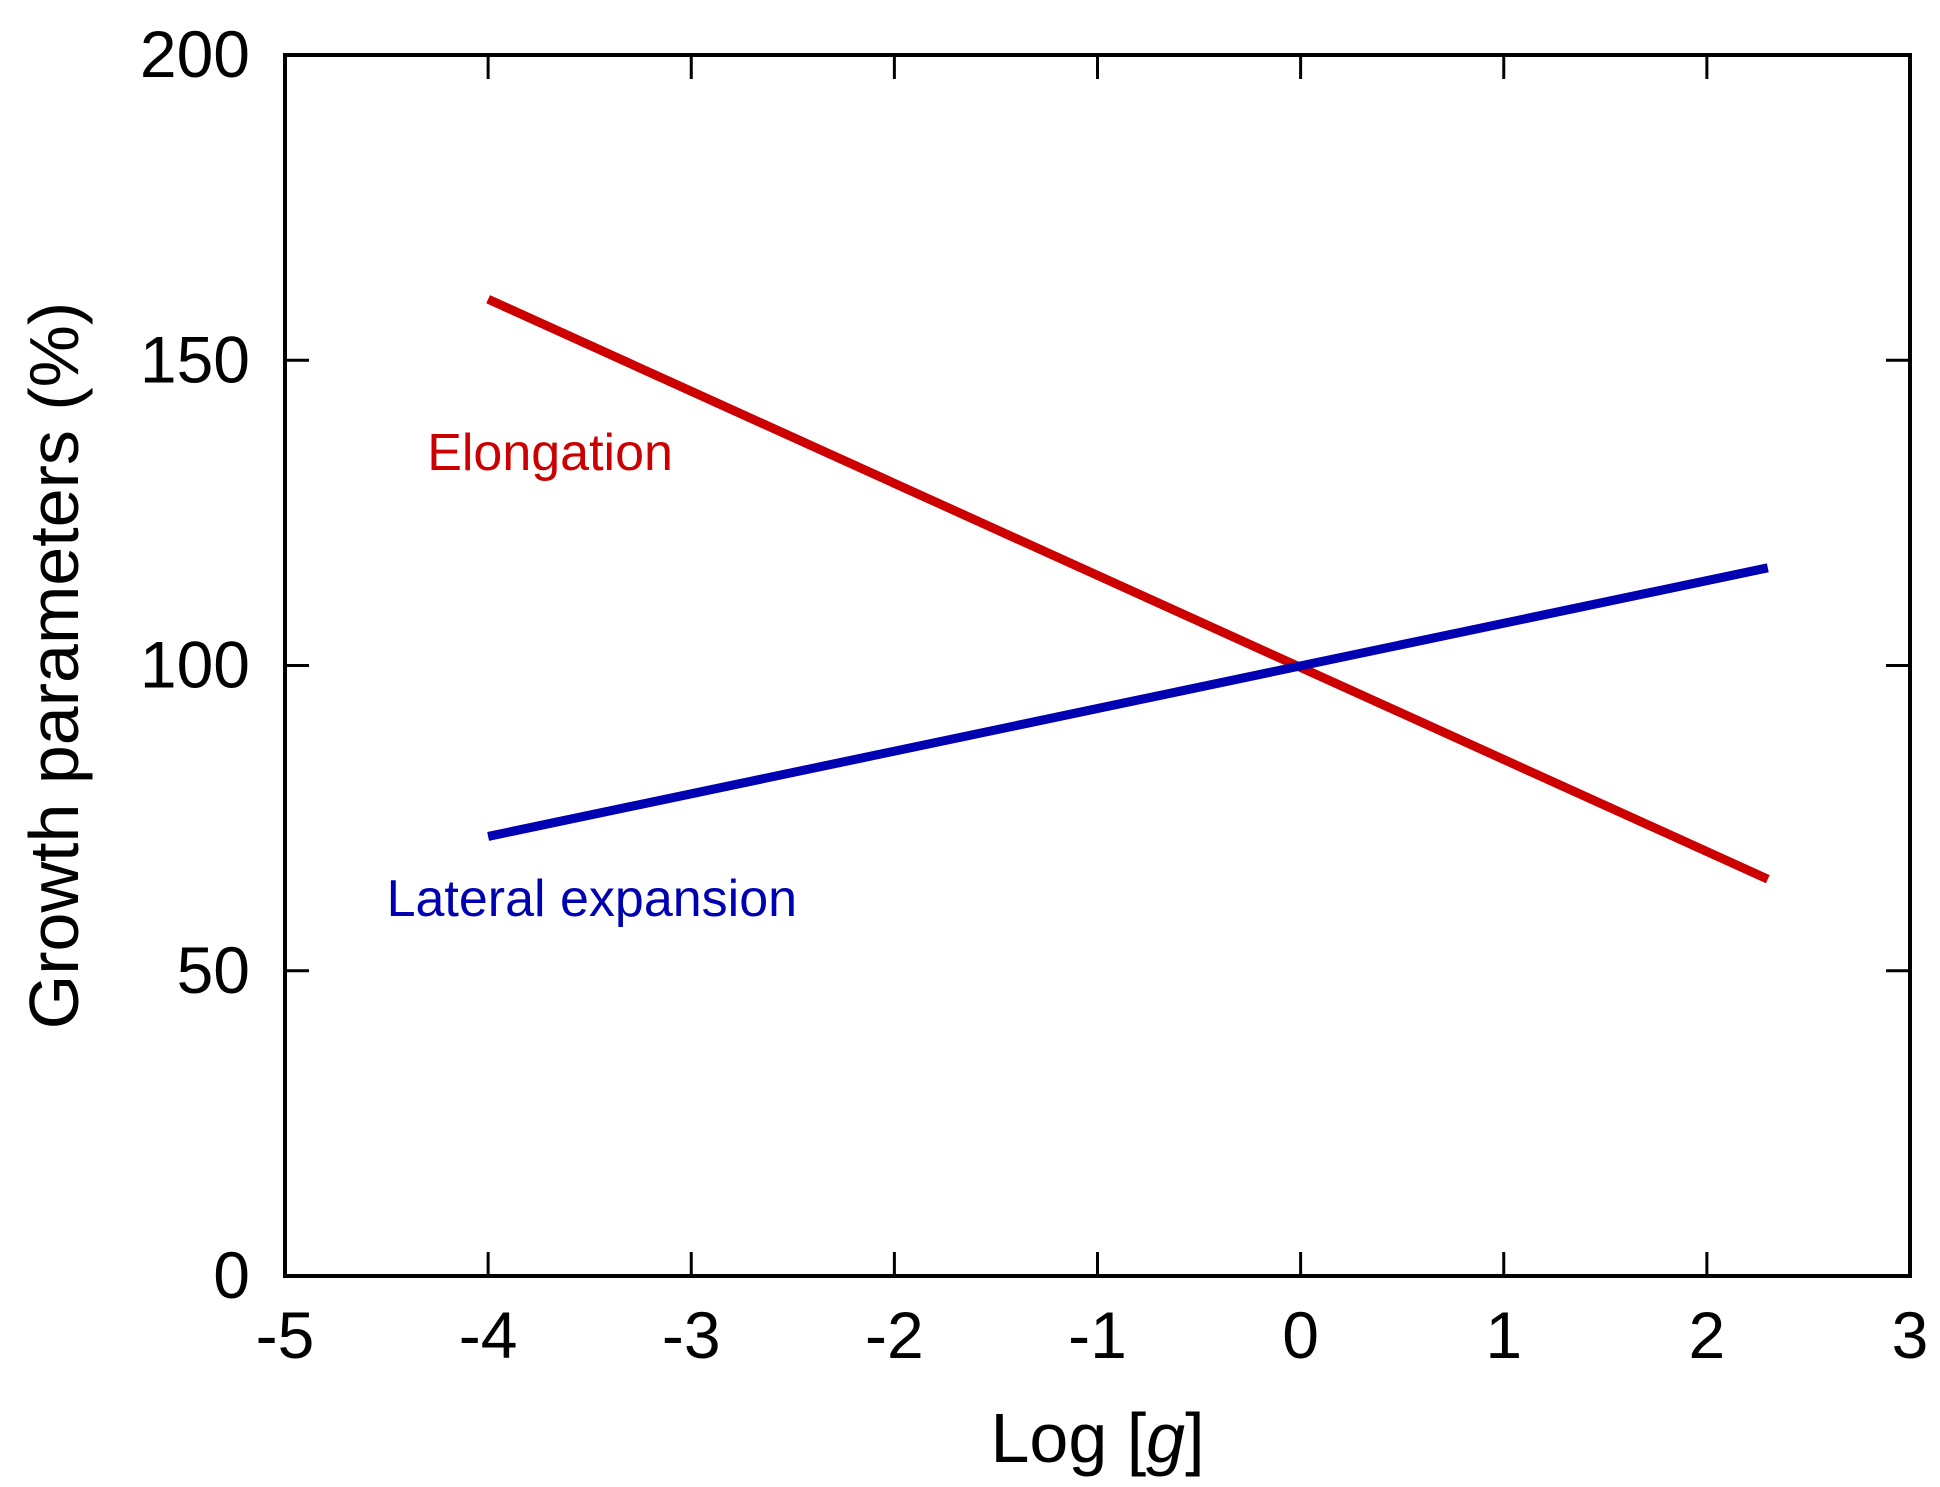  I want to click on x-tick-label: -3, so click(691, 1335).